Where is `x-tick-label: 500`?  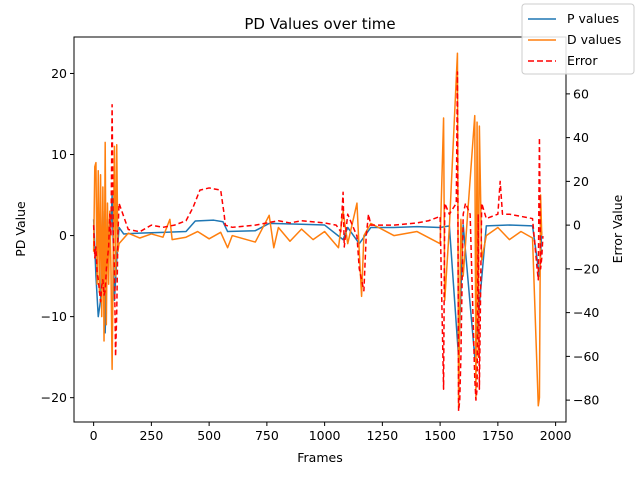 x-tick-label: 500 is located at coordinates (209, 435).